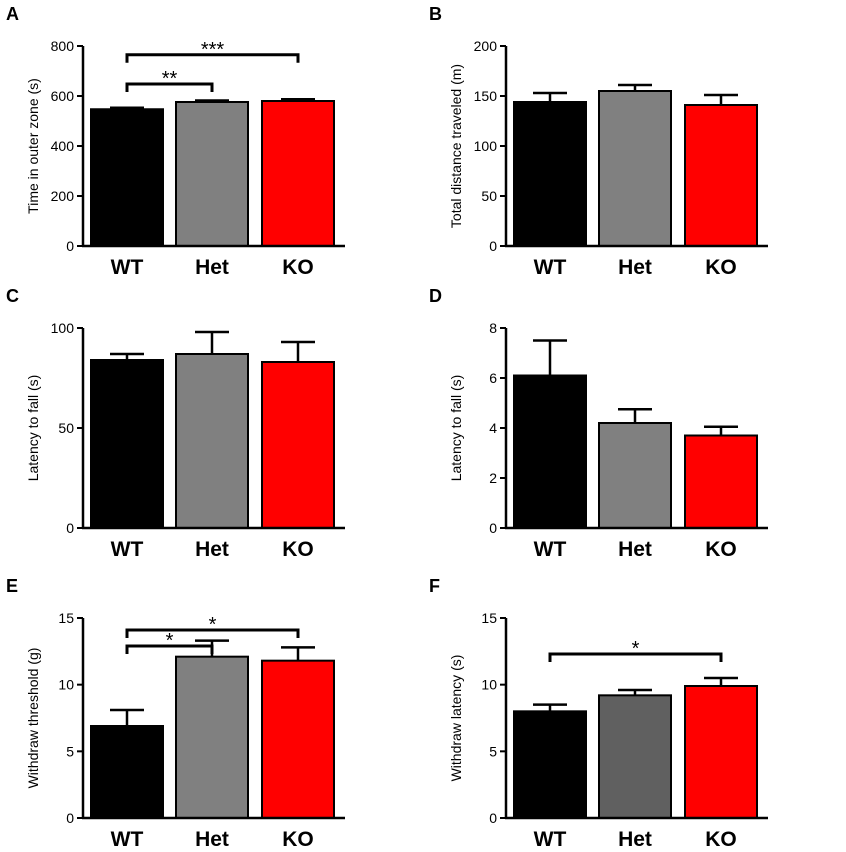  What do you see at coordinates (434, 586) in the screenshot?
I see `panel-label: F` at bounding box center [434, 586].